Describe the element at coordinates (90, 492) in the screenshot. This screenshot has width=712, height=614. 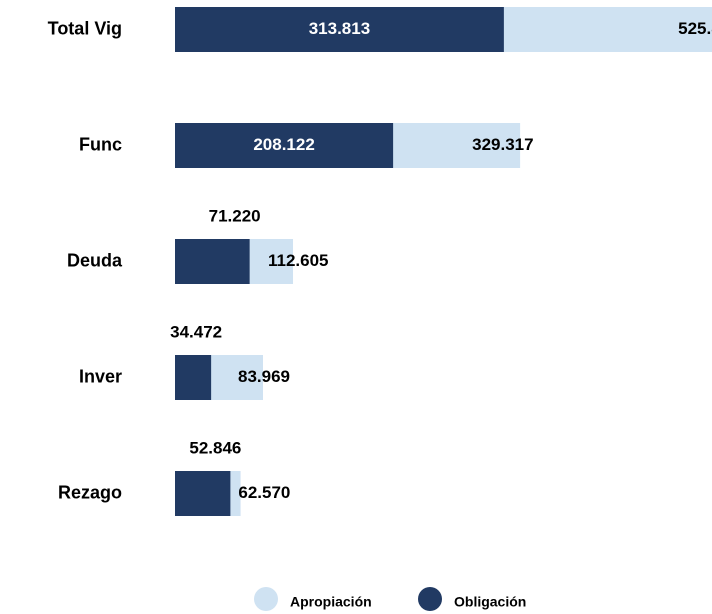
I see `category-label: Rezago` at that location.